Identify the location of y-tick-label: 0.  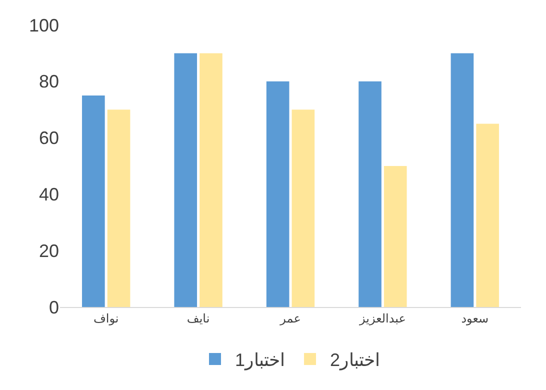
(53, 307).